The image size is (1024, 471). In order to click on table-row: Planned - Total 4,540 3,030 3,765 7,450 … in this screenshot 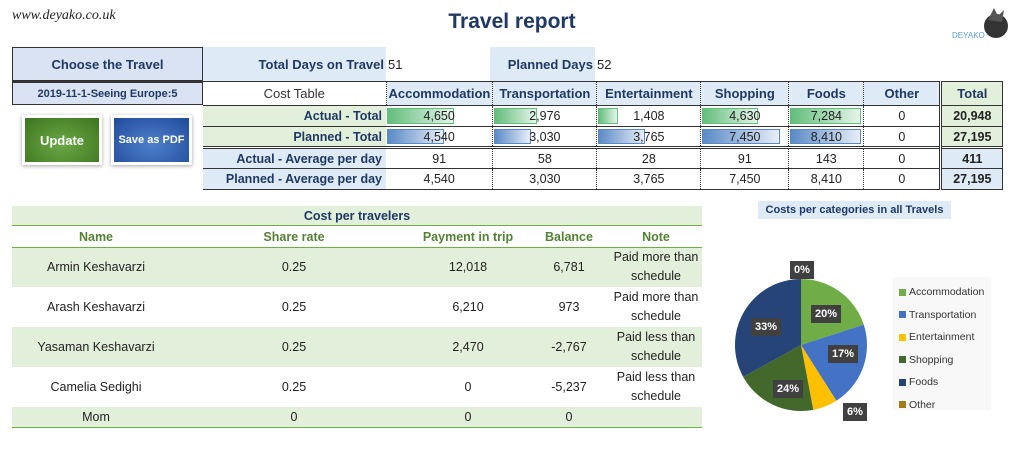, I will do `click(603, 137)`.